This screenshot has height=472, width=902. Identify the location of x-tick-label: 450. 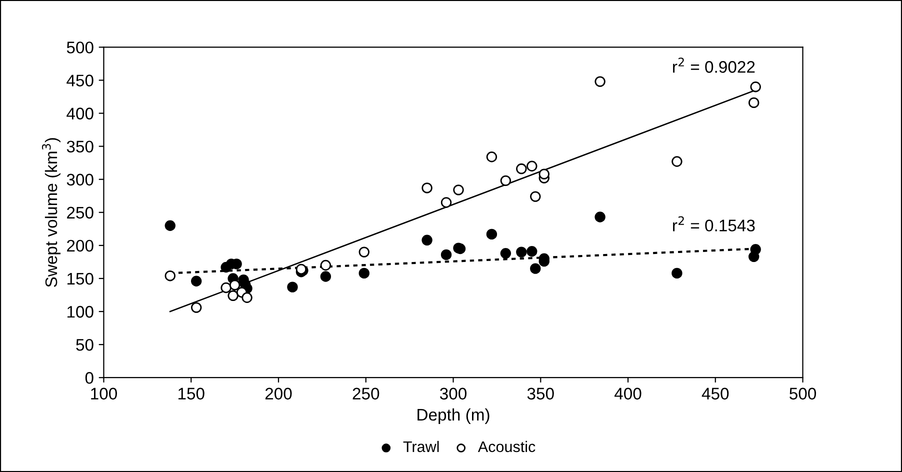
(715, 394).